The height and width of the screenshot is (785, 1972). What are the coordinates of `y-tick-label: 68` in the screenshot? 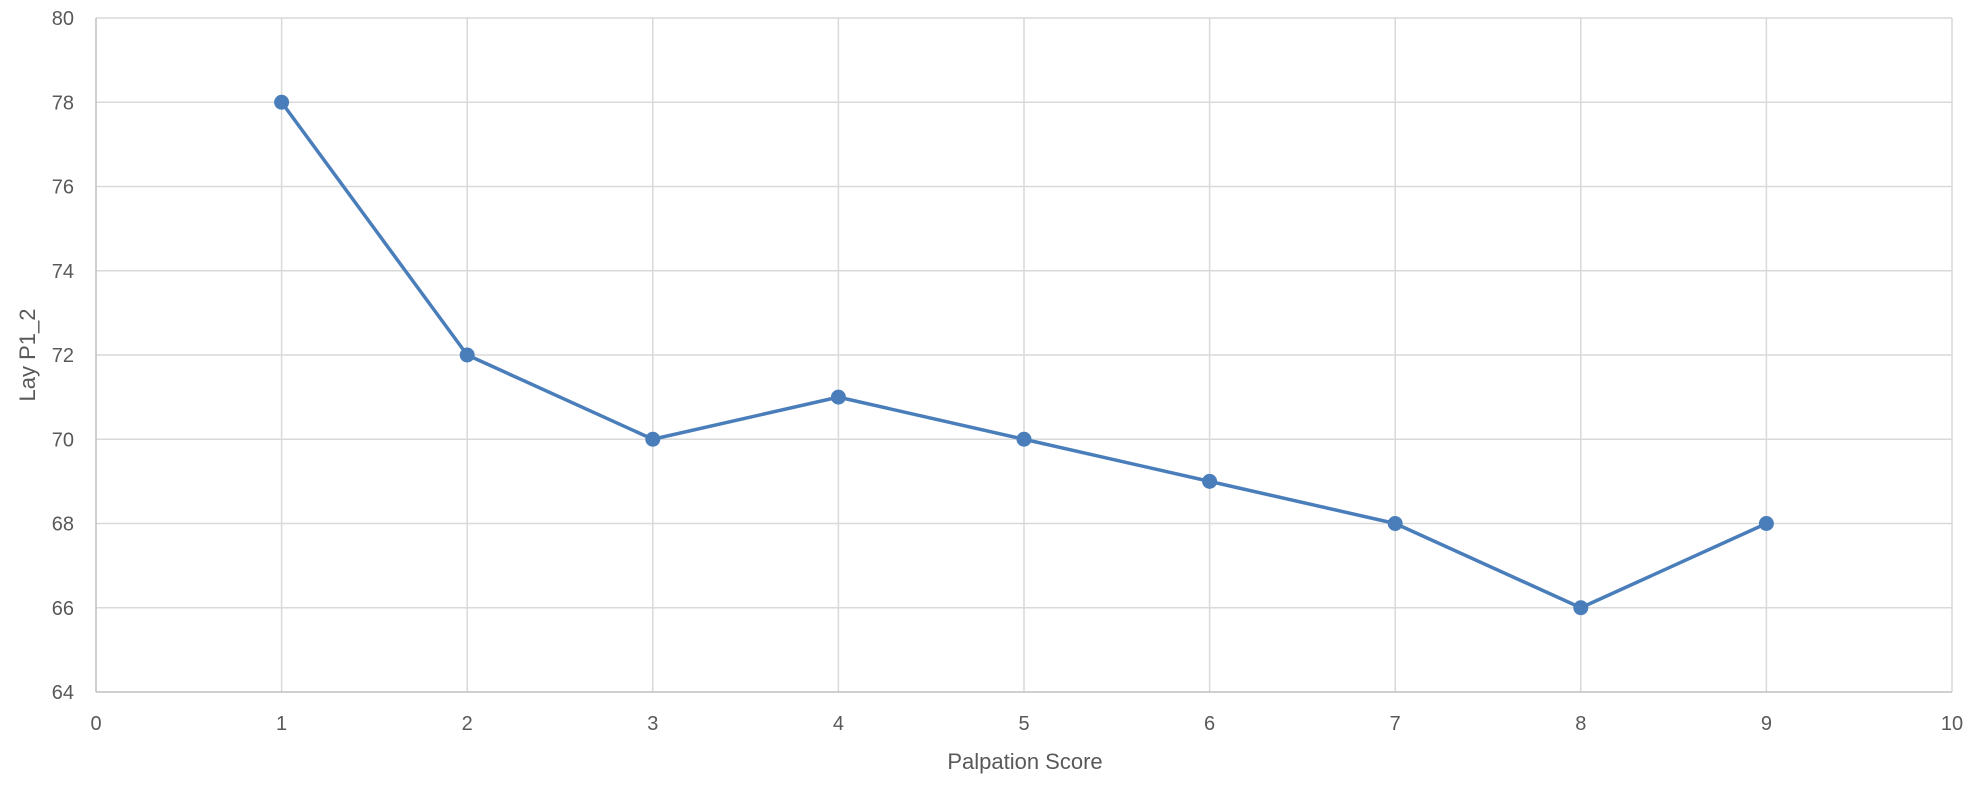 It's located at (63, 525).